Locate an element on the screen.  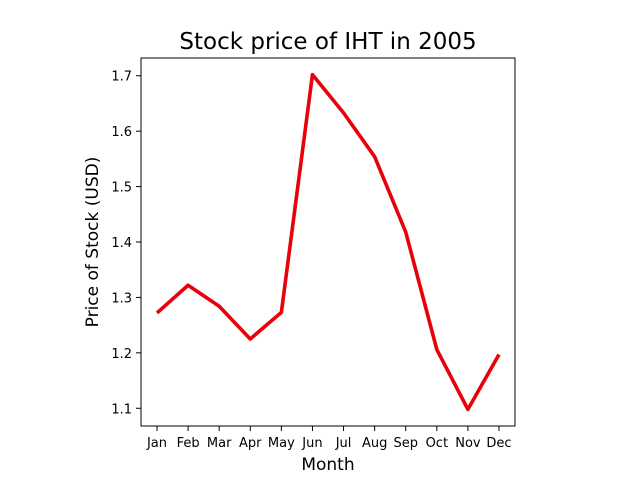
x-tick-label: Apr is located at coordinates (250, 443).